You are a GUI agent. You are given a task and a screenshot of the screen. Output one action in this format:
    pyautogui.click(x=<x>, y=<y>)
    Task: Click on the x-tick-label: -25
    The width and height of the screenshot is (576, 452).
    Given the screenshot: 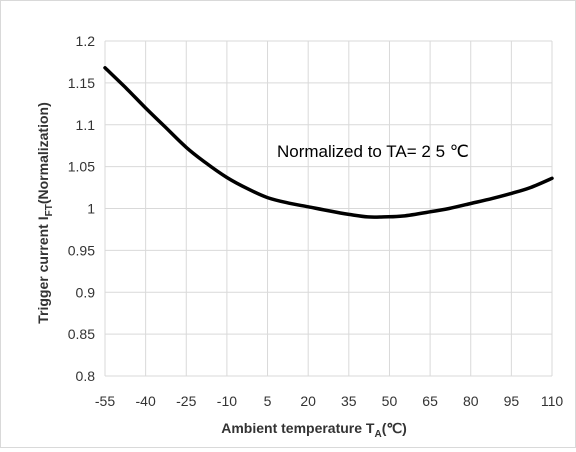 What is the action you would take?
    pyautogui.click(x=186, y=401)
    